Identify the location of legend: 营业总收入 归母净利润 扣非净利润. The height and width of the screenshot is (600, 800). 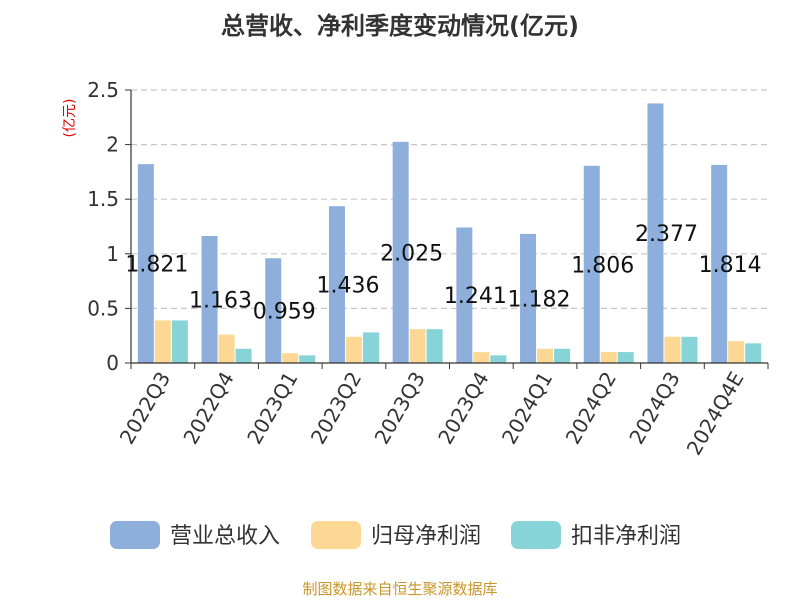
(395, 535).